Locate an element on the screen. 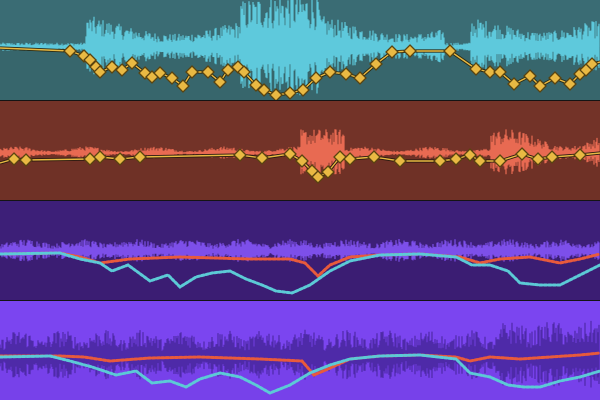  track-3-curve-b is located at coordinates (300, 273).